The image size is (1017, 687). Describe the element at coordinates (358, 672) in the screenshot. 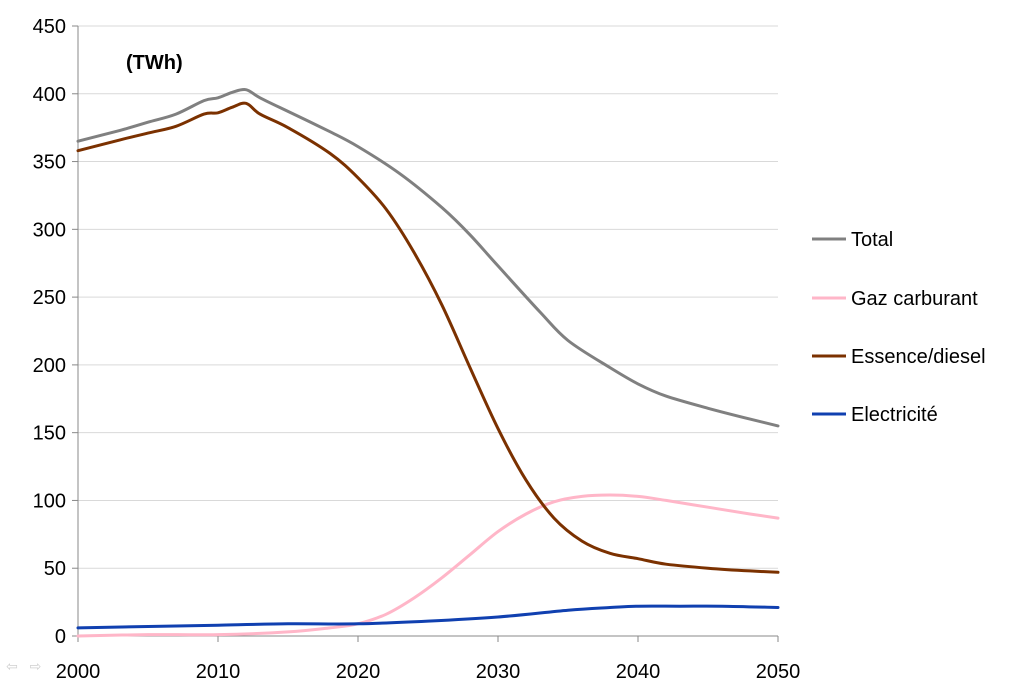

I see `x-tick-label: 2020` at that location.